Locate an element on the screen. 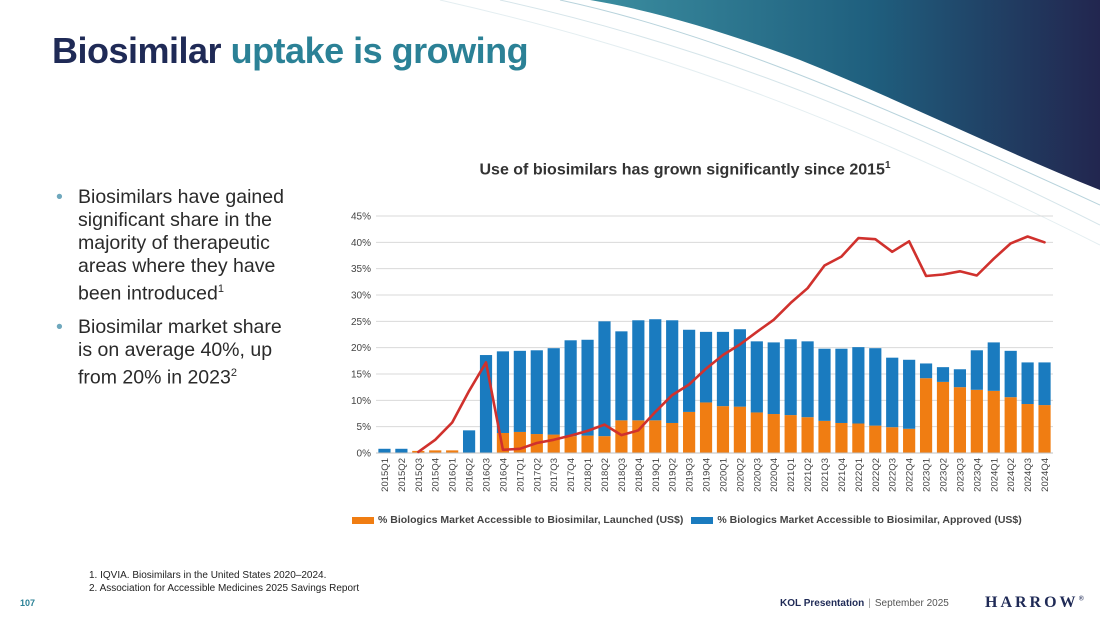 Image resolution: width=1100 pixels, height=619 pixels. x-tick-label: 2019Q4 is located at coordinates (707, 475).